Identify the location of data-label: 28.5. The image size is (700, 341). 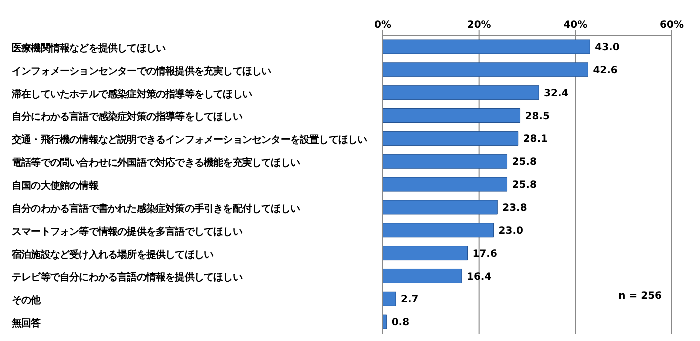
(537, 116).